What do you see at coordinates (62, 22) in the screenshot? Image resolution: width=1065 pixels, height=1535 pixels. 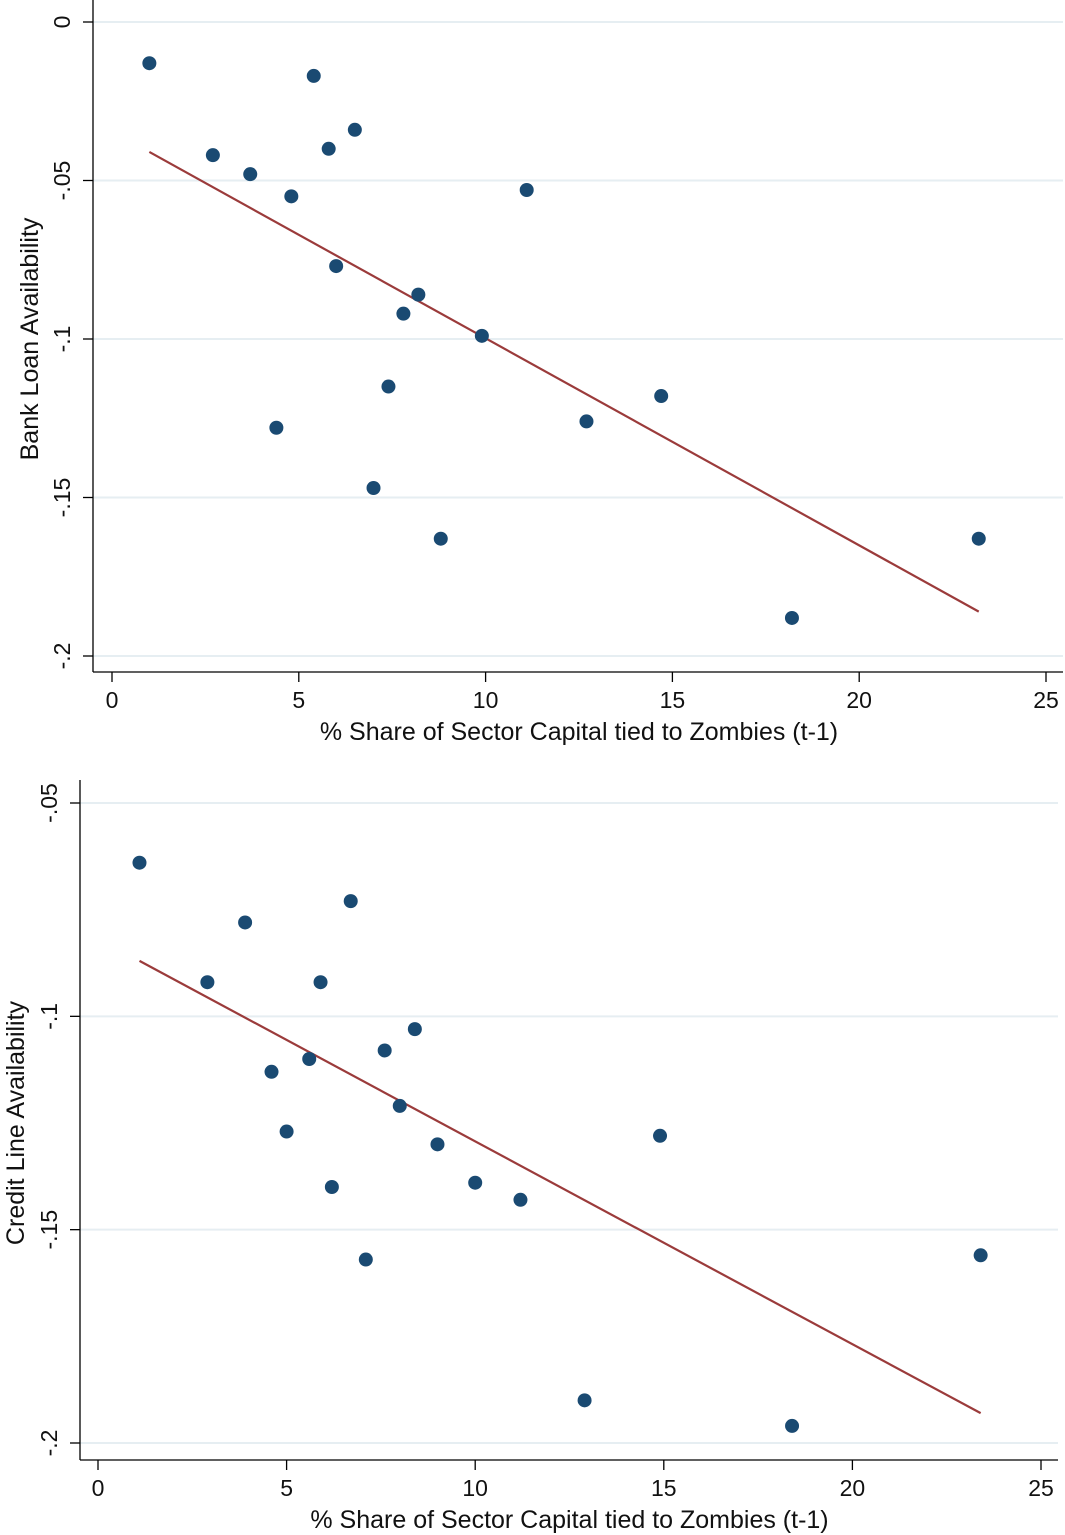 I see `y-tick-label: 0` at bounding box center [62, 22].